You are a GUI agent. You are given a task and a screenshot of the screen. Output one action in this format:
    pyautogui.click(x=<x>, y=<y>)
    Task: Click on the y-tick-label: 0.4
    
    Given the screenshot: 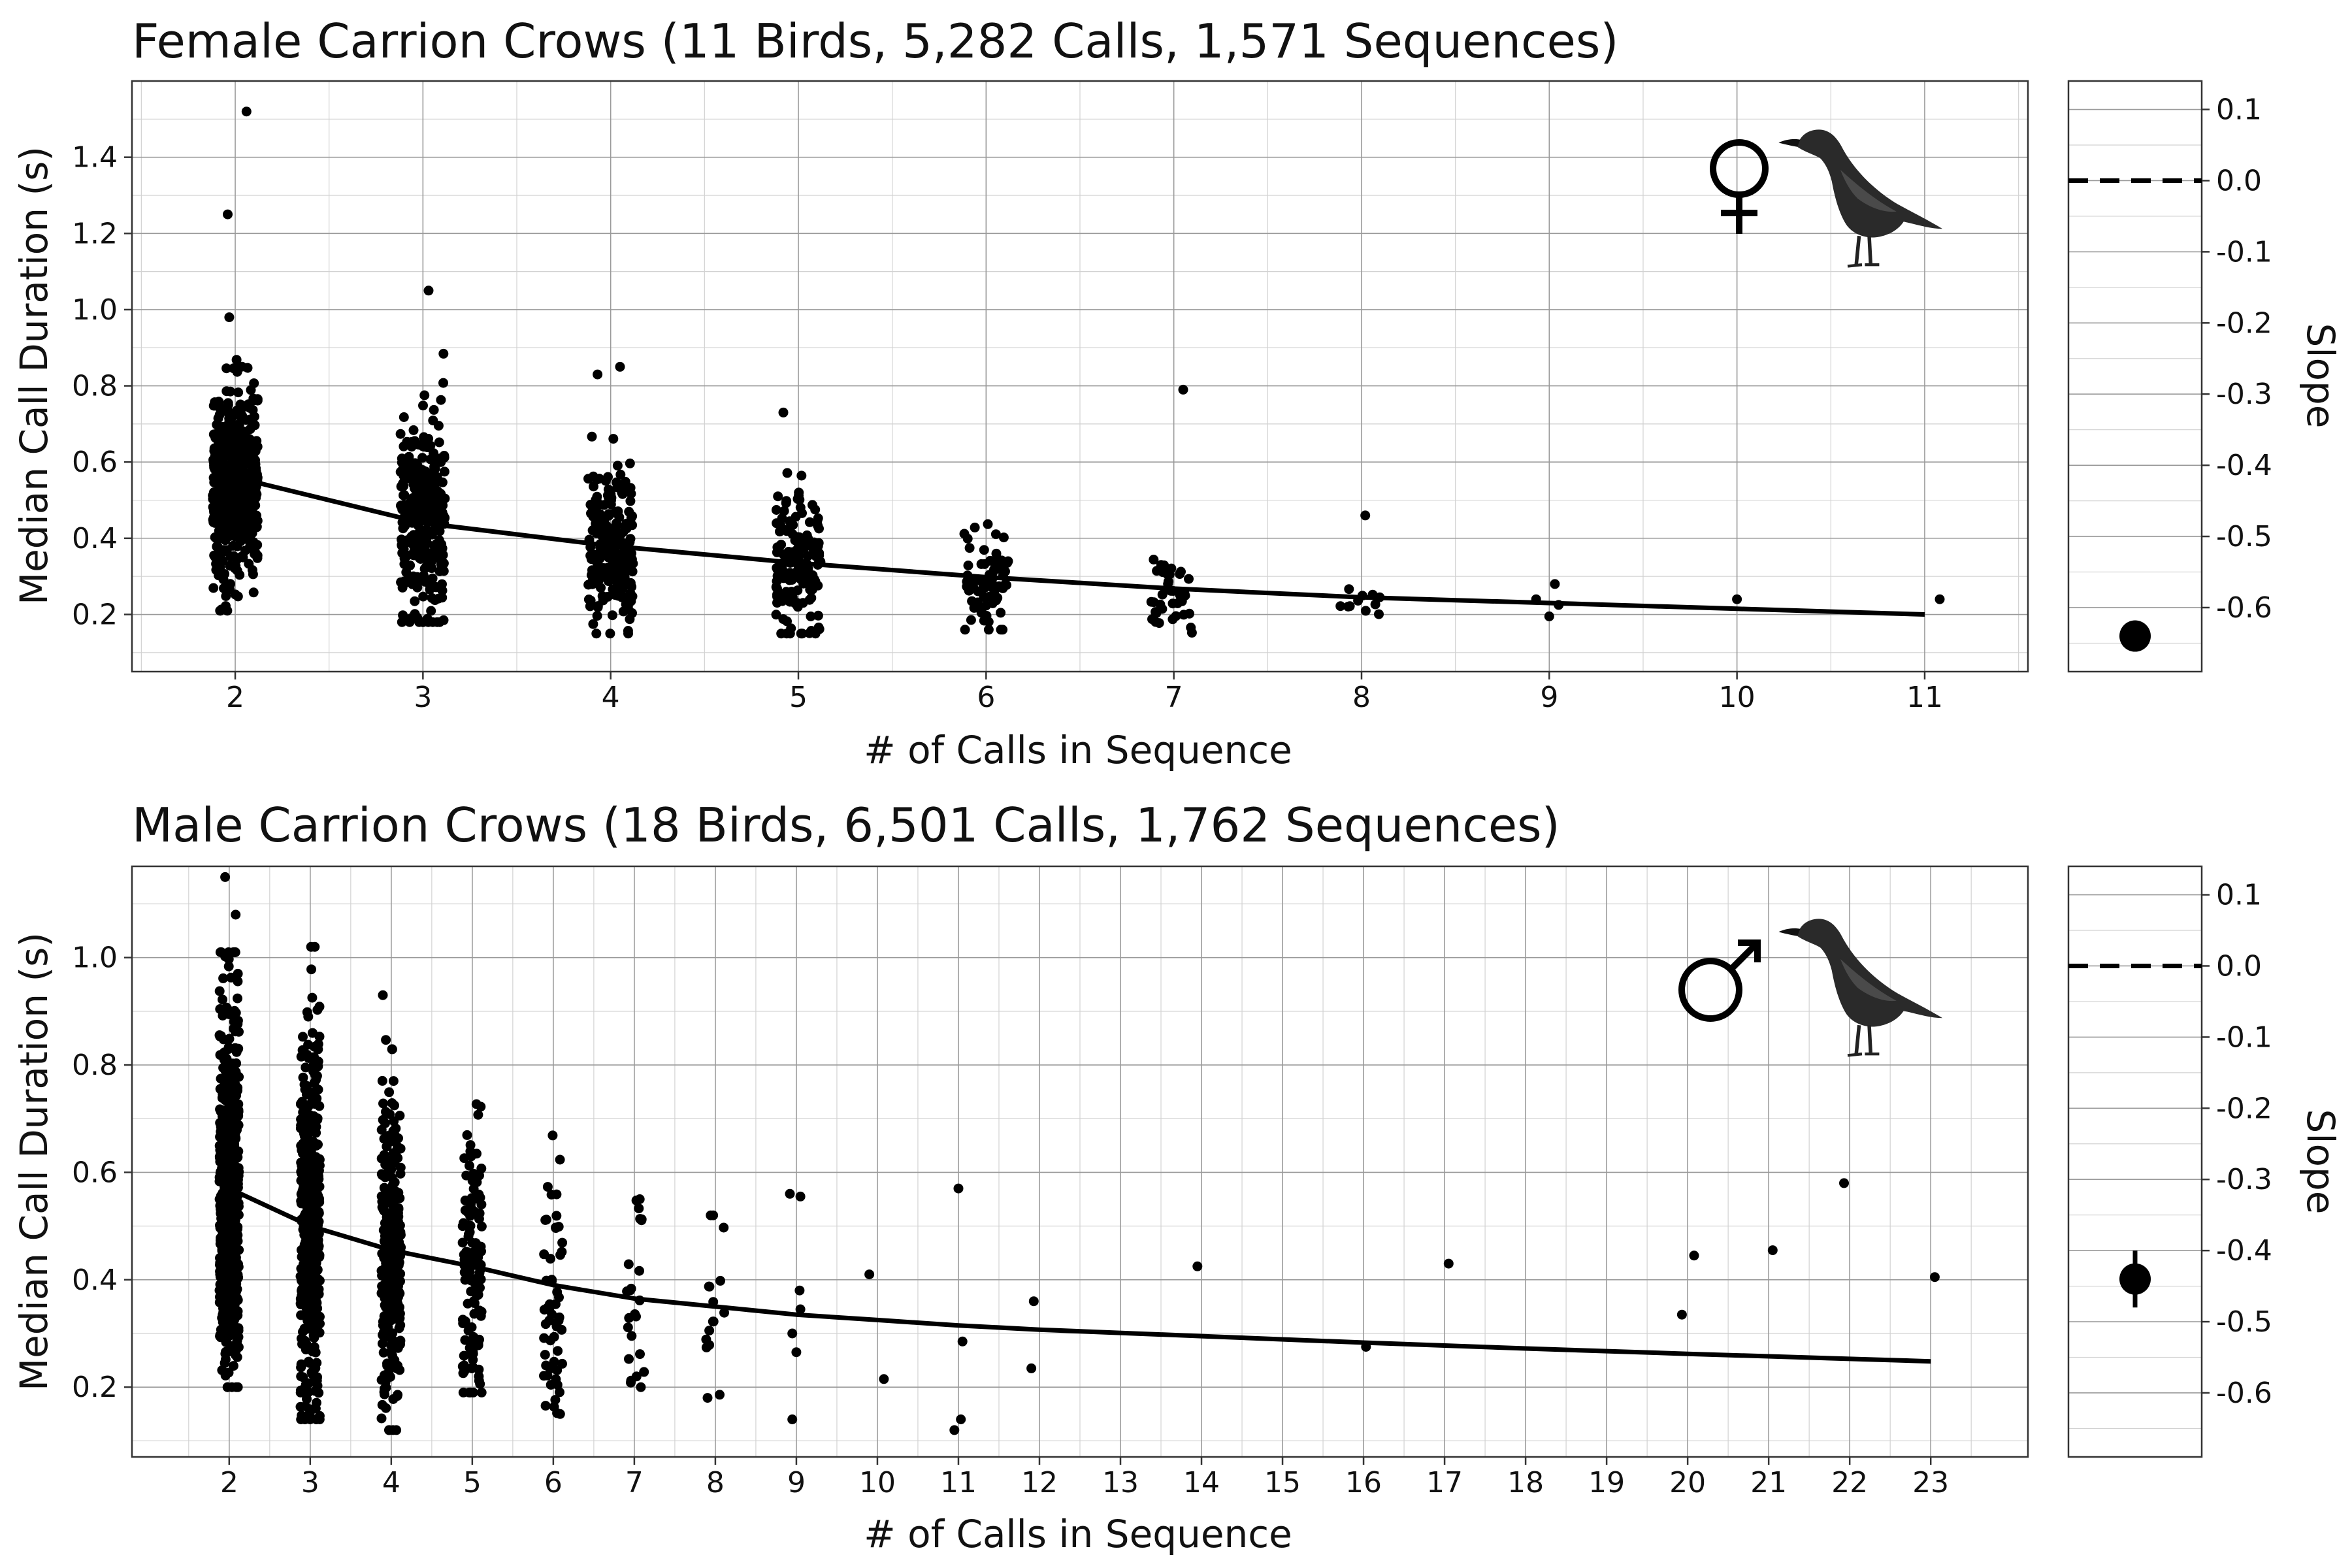 What is the action you would take?
    pyautogui.click(x=95, y=1280)
    